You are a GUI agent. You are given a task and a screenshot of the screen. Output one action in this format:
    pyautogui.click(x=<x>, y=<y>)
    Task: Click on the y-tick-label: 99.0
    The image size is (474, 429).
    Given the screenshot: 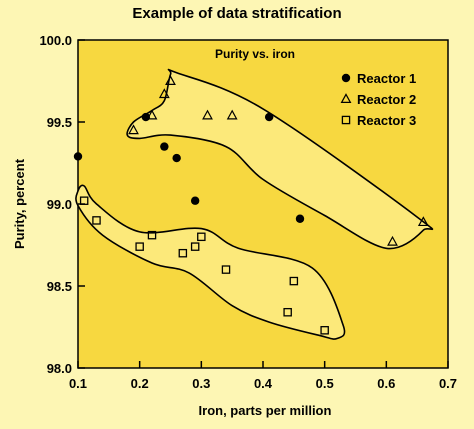 What is the action you would take?
    pyautogui.click(x=59, y=204)
    